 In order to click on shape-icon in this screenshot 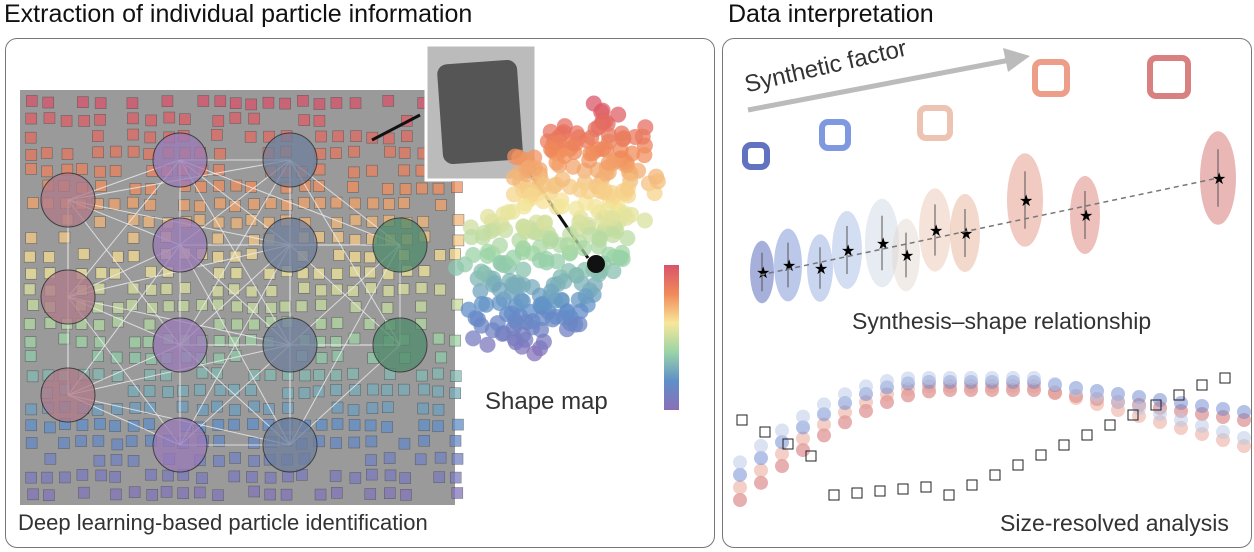, I will do `click(756, 156)`.